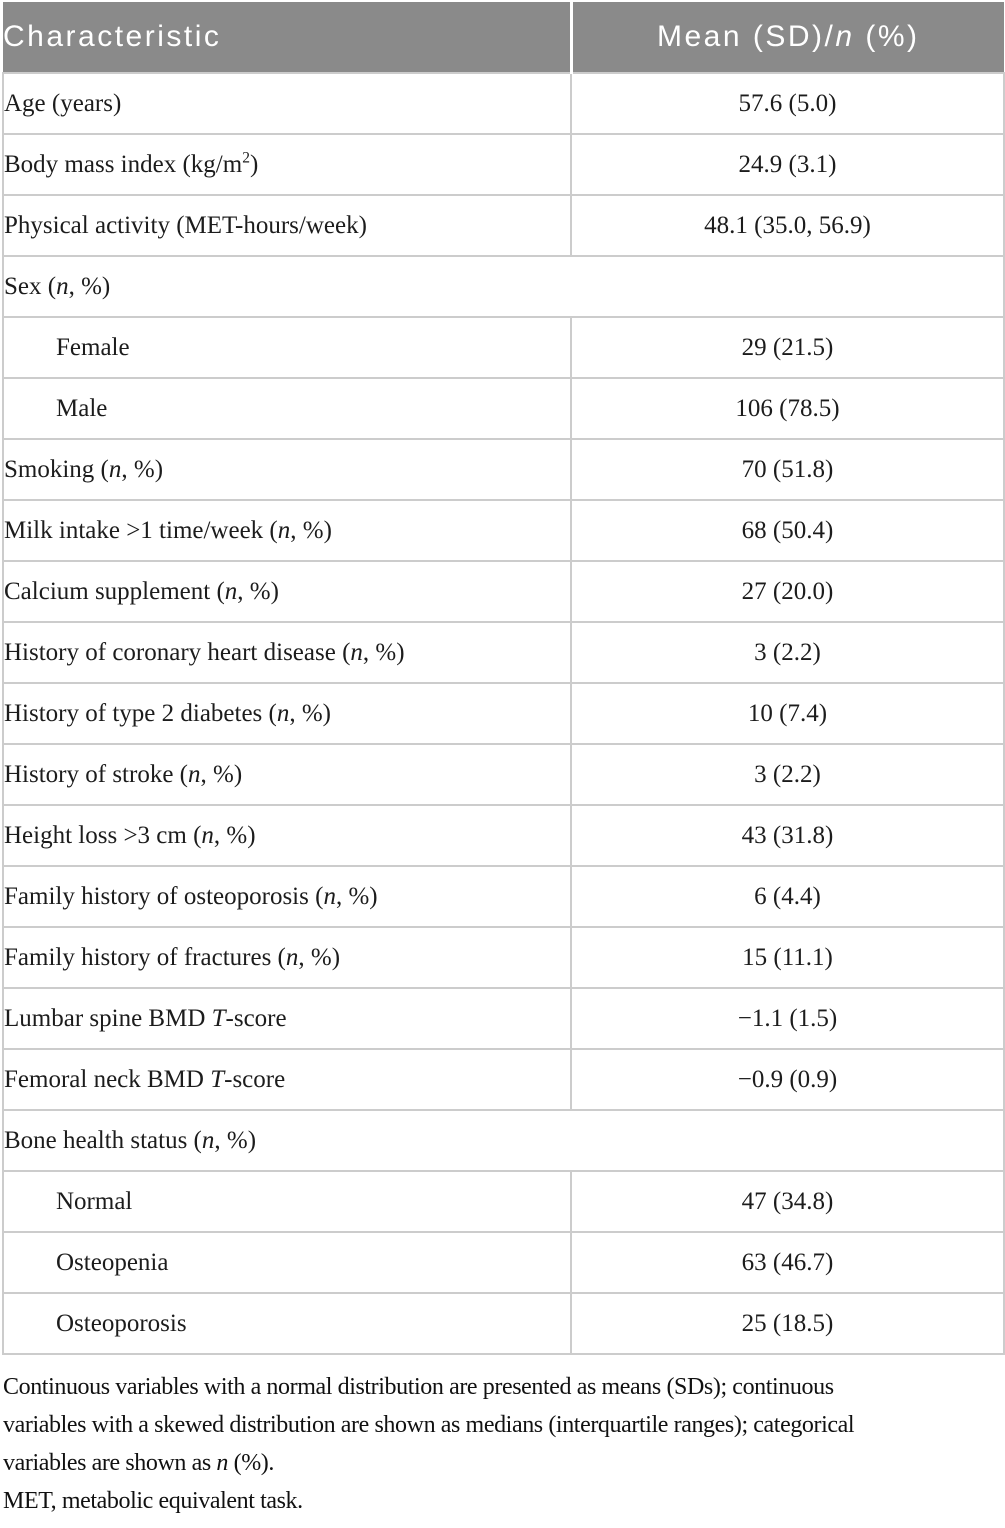 The height and width of the screenshot is (1528, 1005). I want to click on table-row: Bone health status (n, %), so click(503, 1140).